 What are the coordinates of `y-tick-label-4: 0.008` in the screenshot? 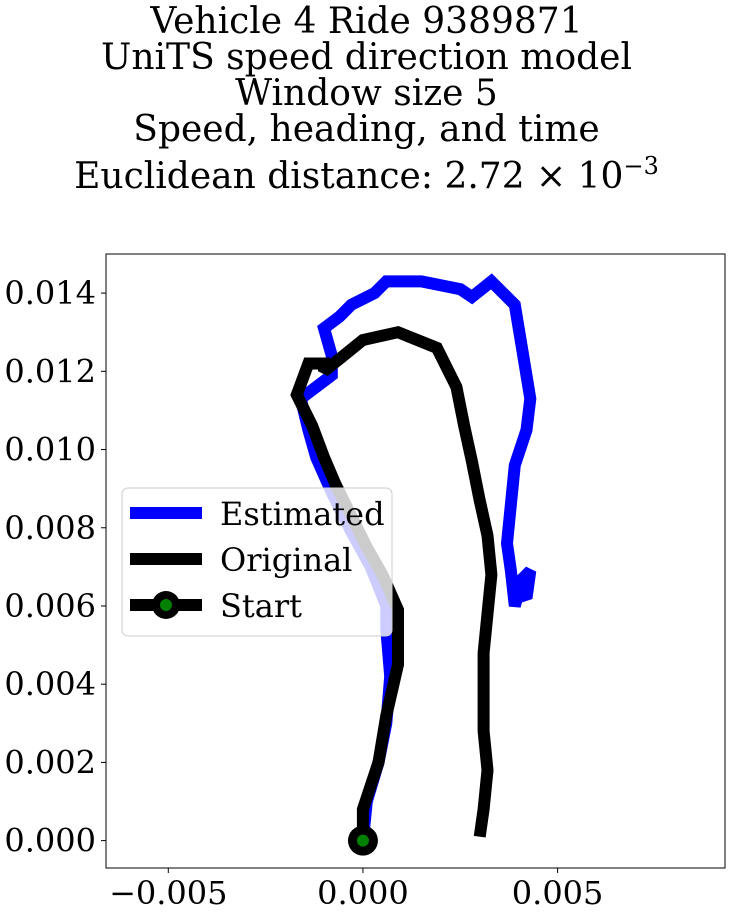 It's located at (50, 528).